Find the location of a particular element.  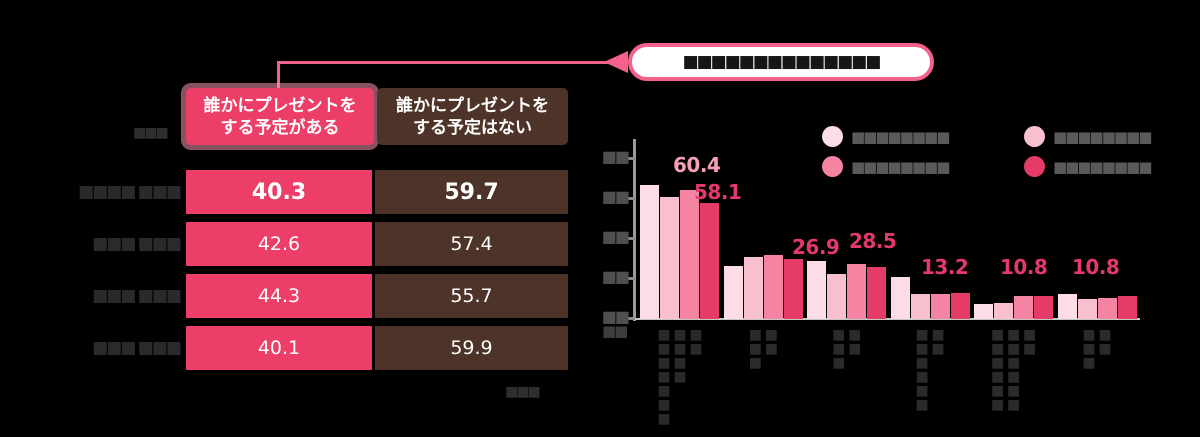

y-axis-line is located at coordinates (634, 230).